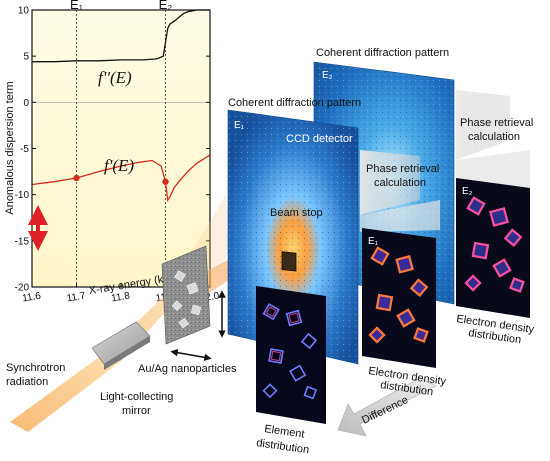  Describe the element at coordinates (382, 53) in the screenshot. I see `cdp2-label: Coherent diffraction pattern` at that location.